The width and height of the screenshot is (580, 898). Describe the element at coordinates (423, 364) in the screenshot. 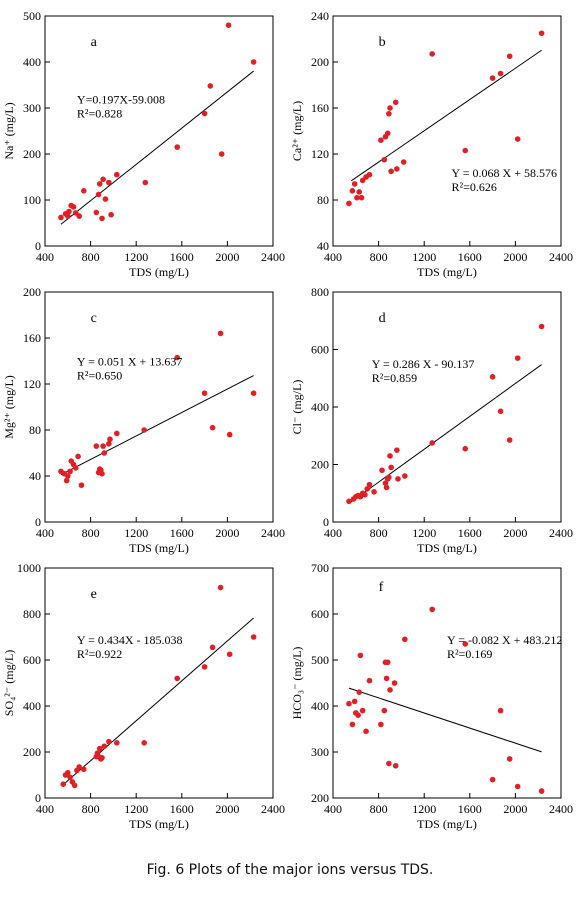

I see `regression-equation: Y = 0.286 X - 90.137` at that location.